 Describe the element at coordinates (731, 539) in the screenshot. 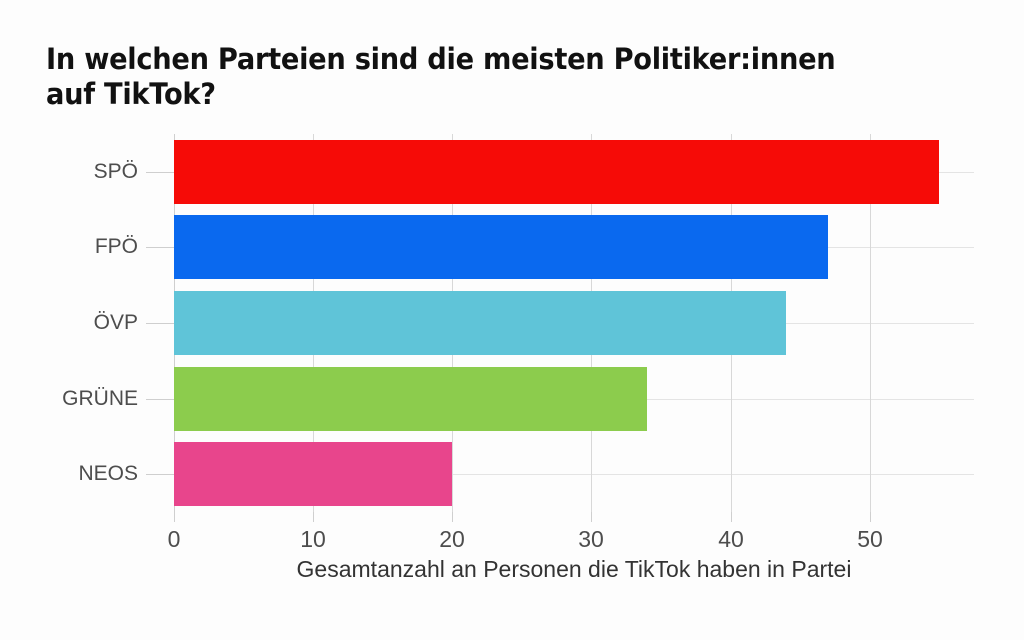

I see `x-tick-label-40: 40` at that location.